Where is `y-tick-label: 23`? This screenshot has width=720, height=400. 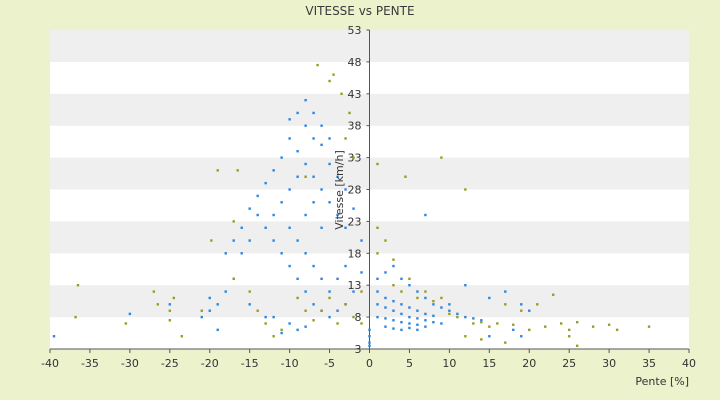
y-tick-label: 23 is located at coordinates (355, 221).